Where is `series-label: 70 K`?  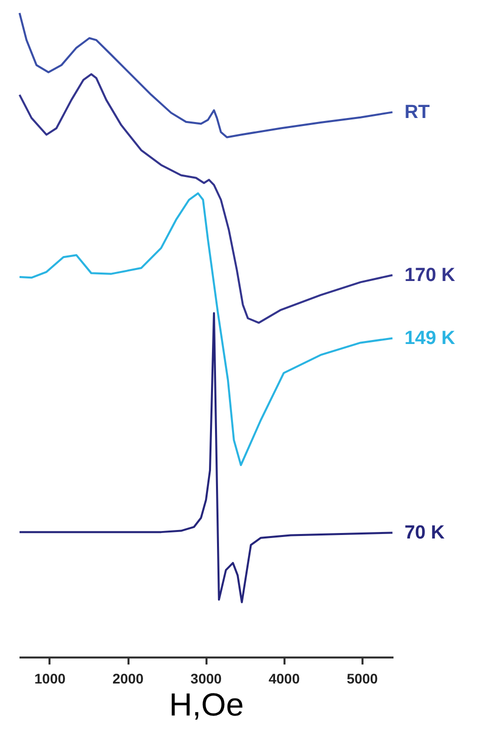
series-label: 70 K is located at coordinates (424, 533).